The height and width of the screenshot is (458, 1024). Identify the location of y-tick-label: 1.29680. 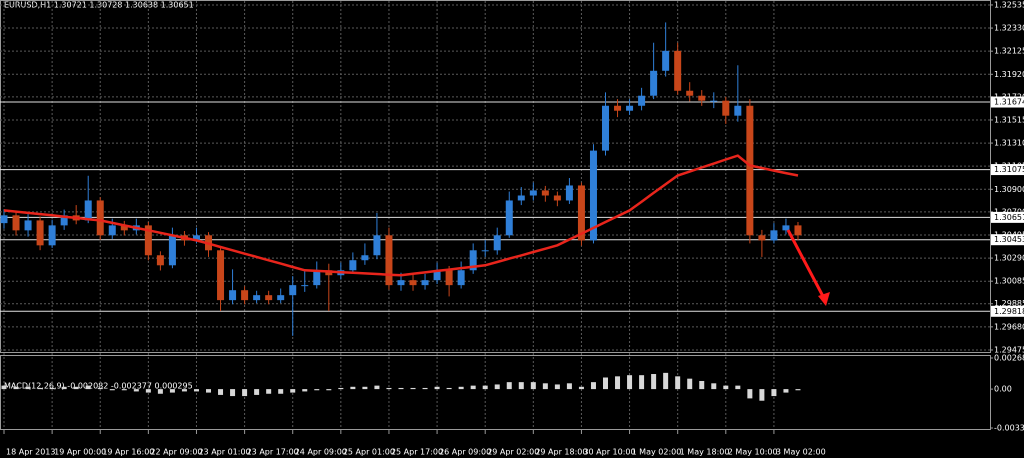
(1009, 326).